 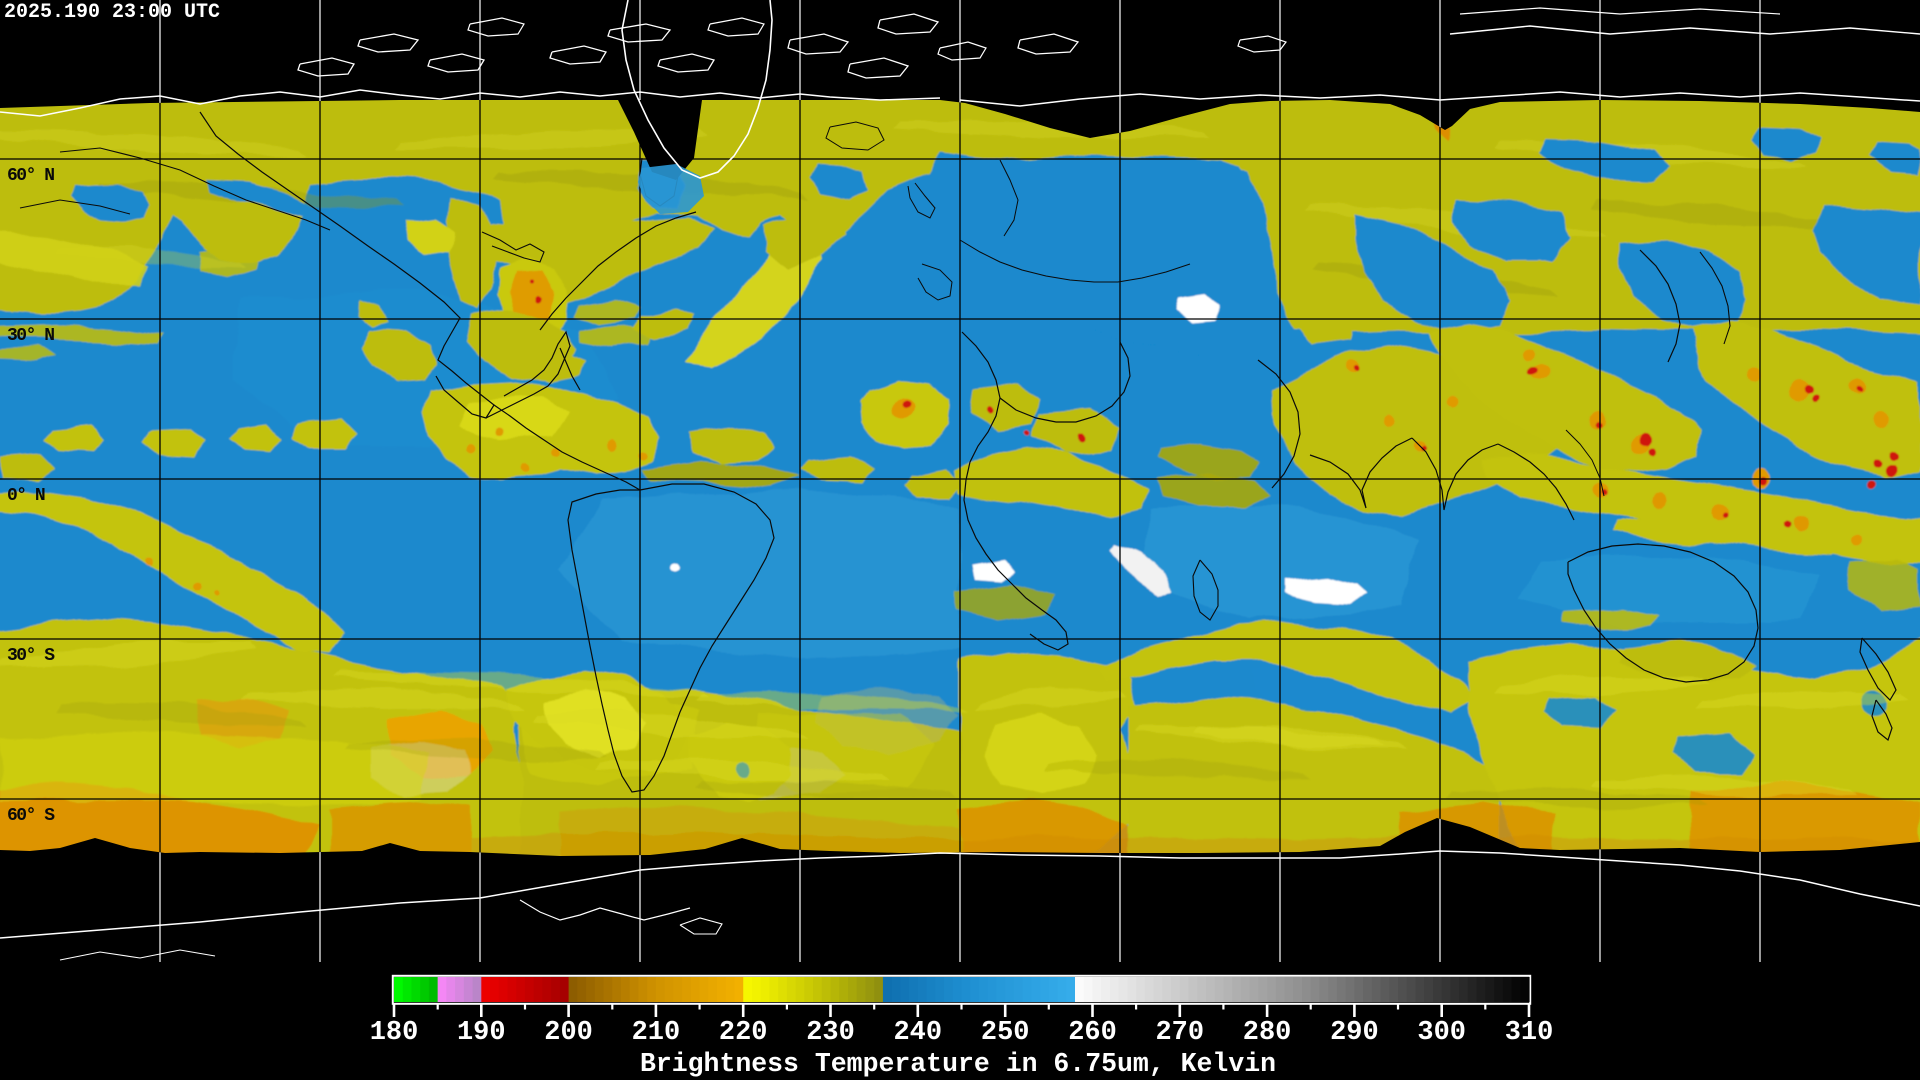 I want to click on svg-text: 60° N, so click(x=30, y=176).